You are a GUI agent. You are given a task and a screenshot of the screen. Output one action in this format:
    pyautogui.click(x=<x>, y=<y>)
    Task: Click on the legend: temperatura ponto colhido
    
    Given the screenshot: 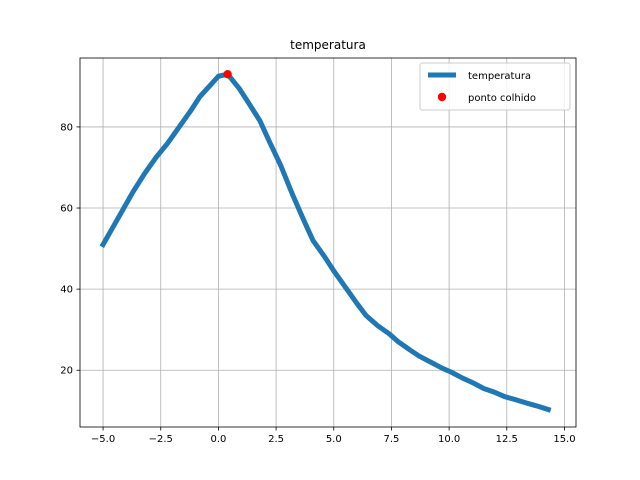 What is the action you would take?
    pyautogui.click(x=495, y=86)
    